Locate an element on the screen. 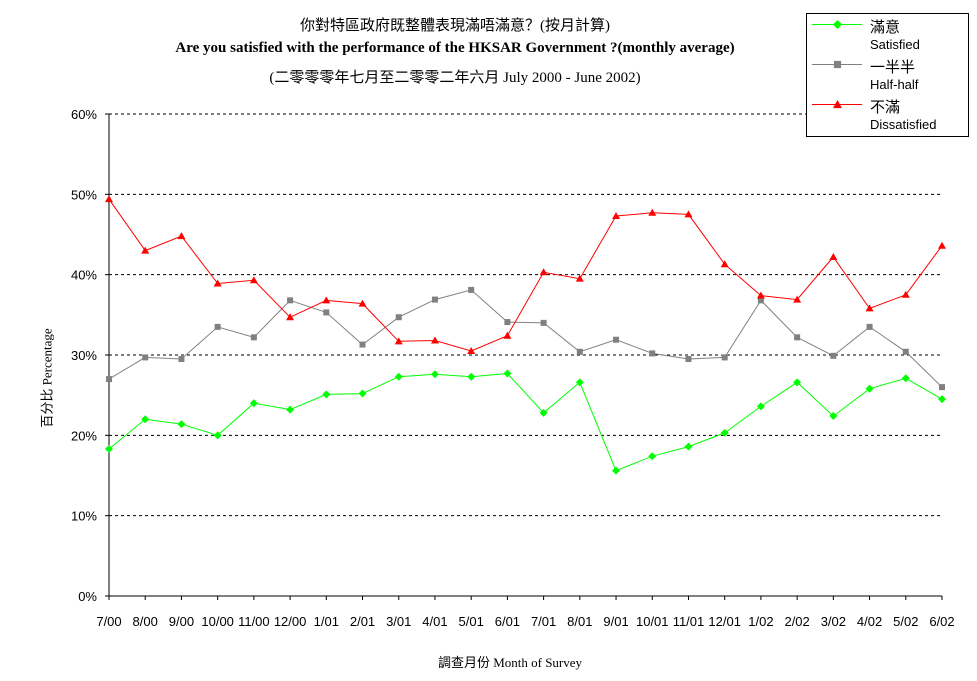  series-line-satisfied is located at coordinates (525, 422).